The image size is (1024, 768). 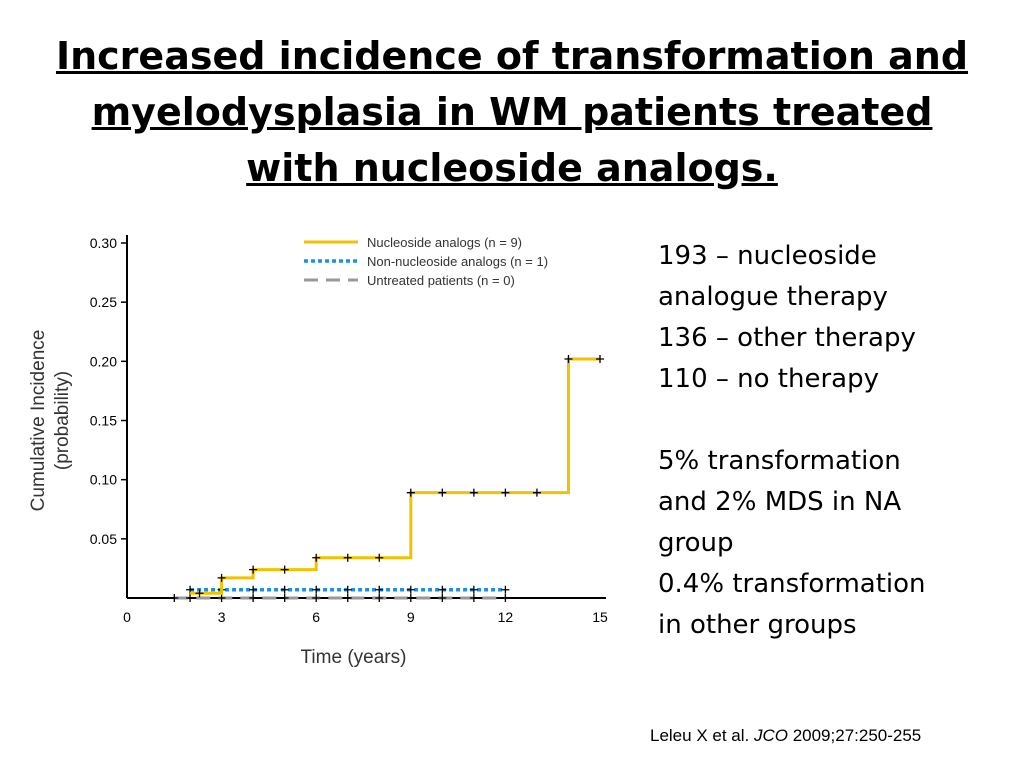 What do you see at coordinates (854, 735) in the screenshot?
I see `citation-ref: 2009;27:250-255` at bounding box center [854, 735].